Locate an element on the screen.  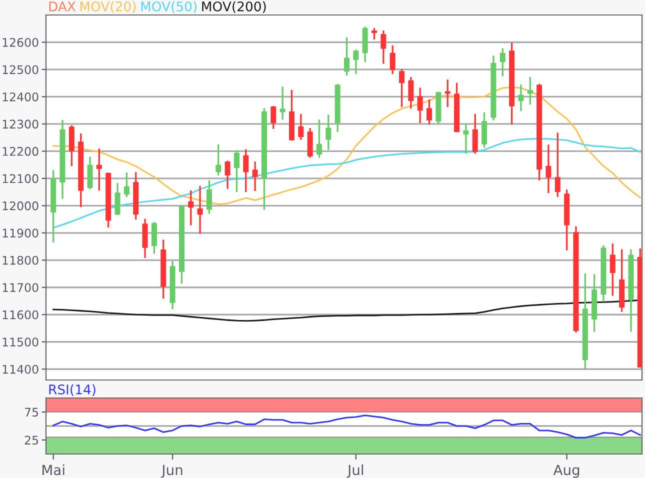
y-tick-label: 11900 is located at coordinates (20, 233).